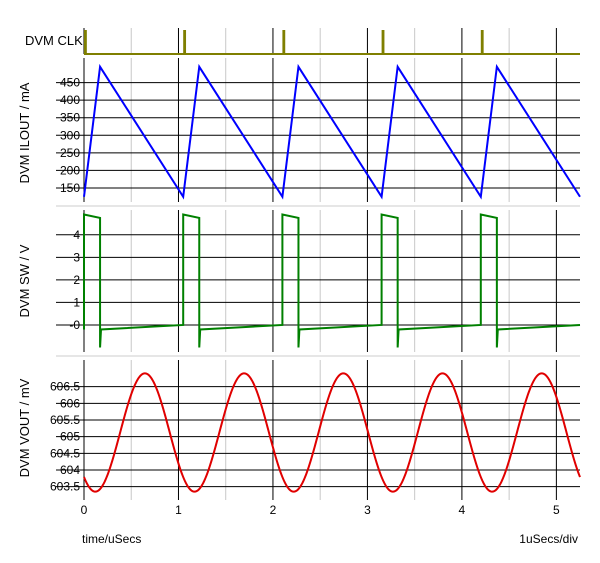  I want to click on x-tick-label: 4, so click(462, 510).